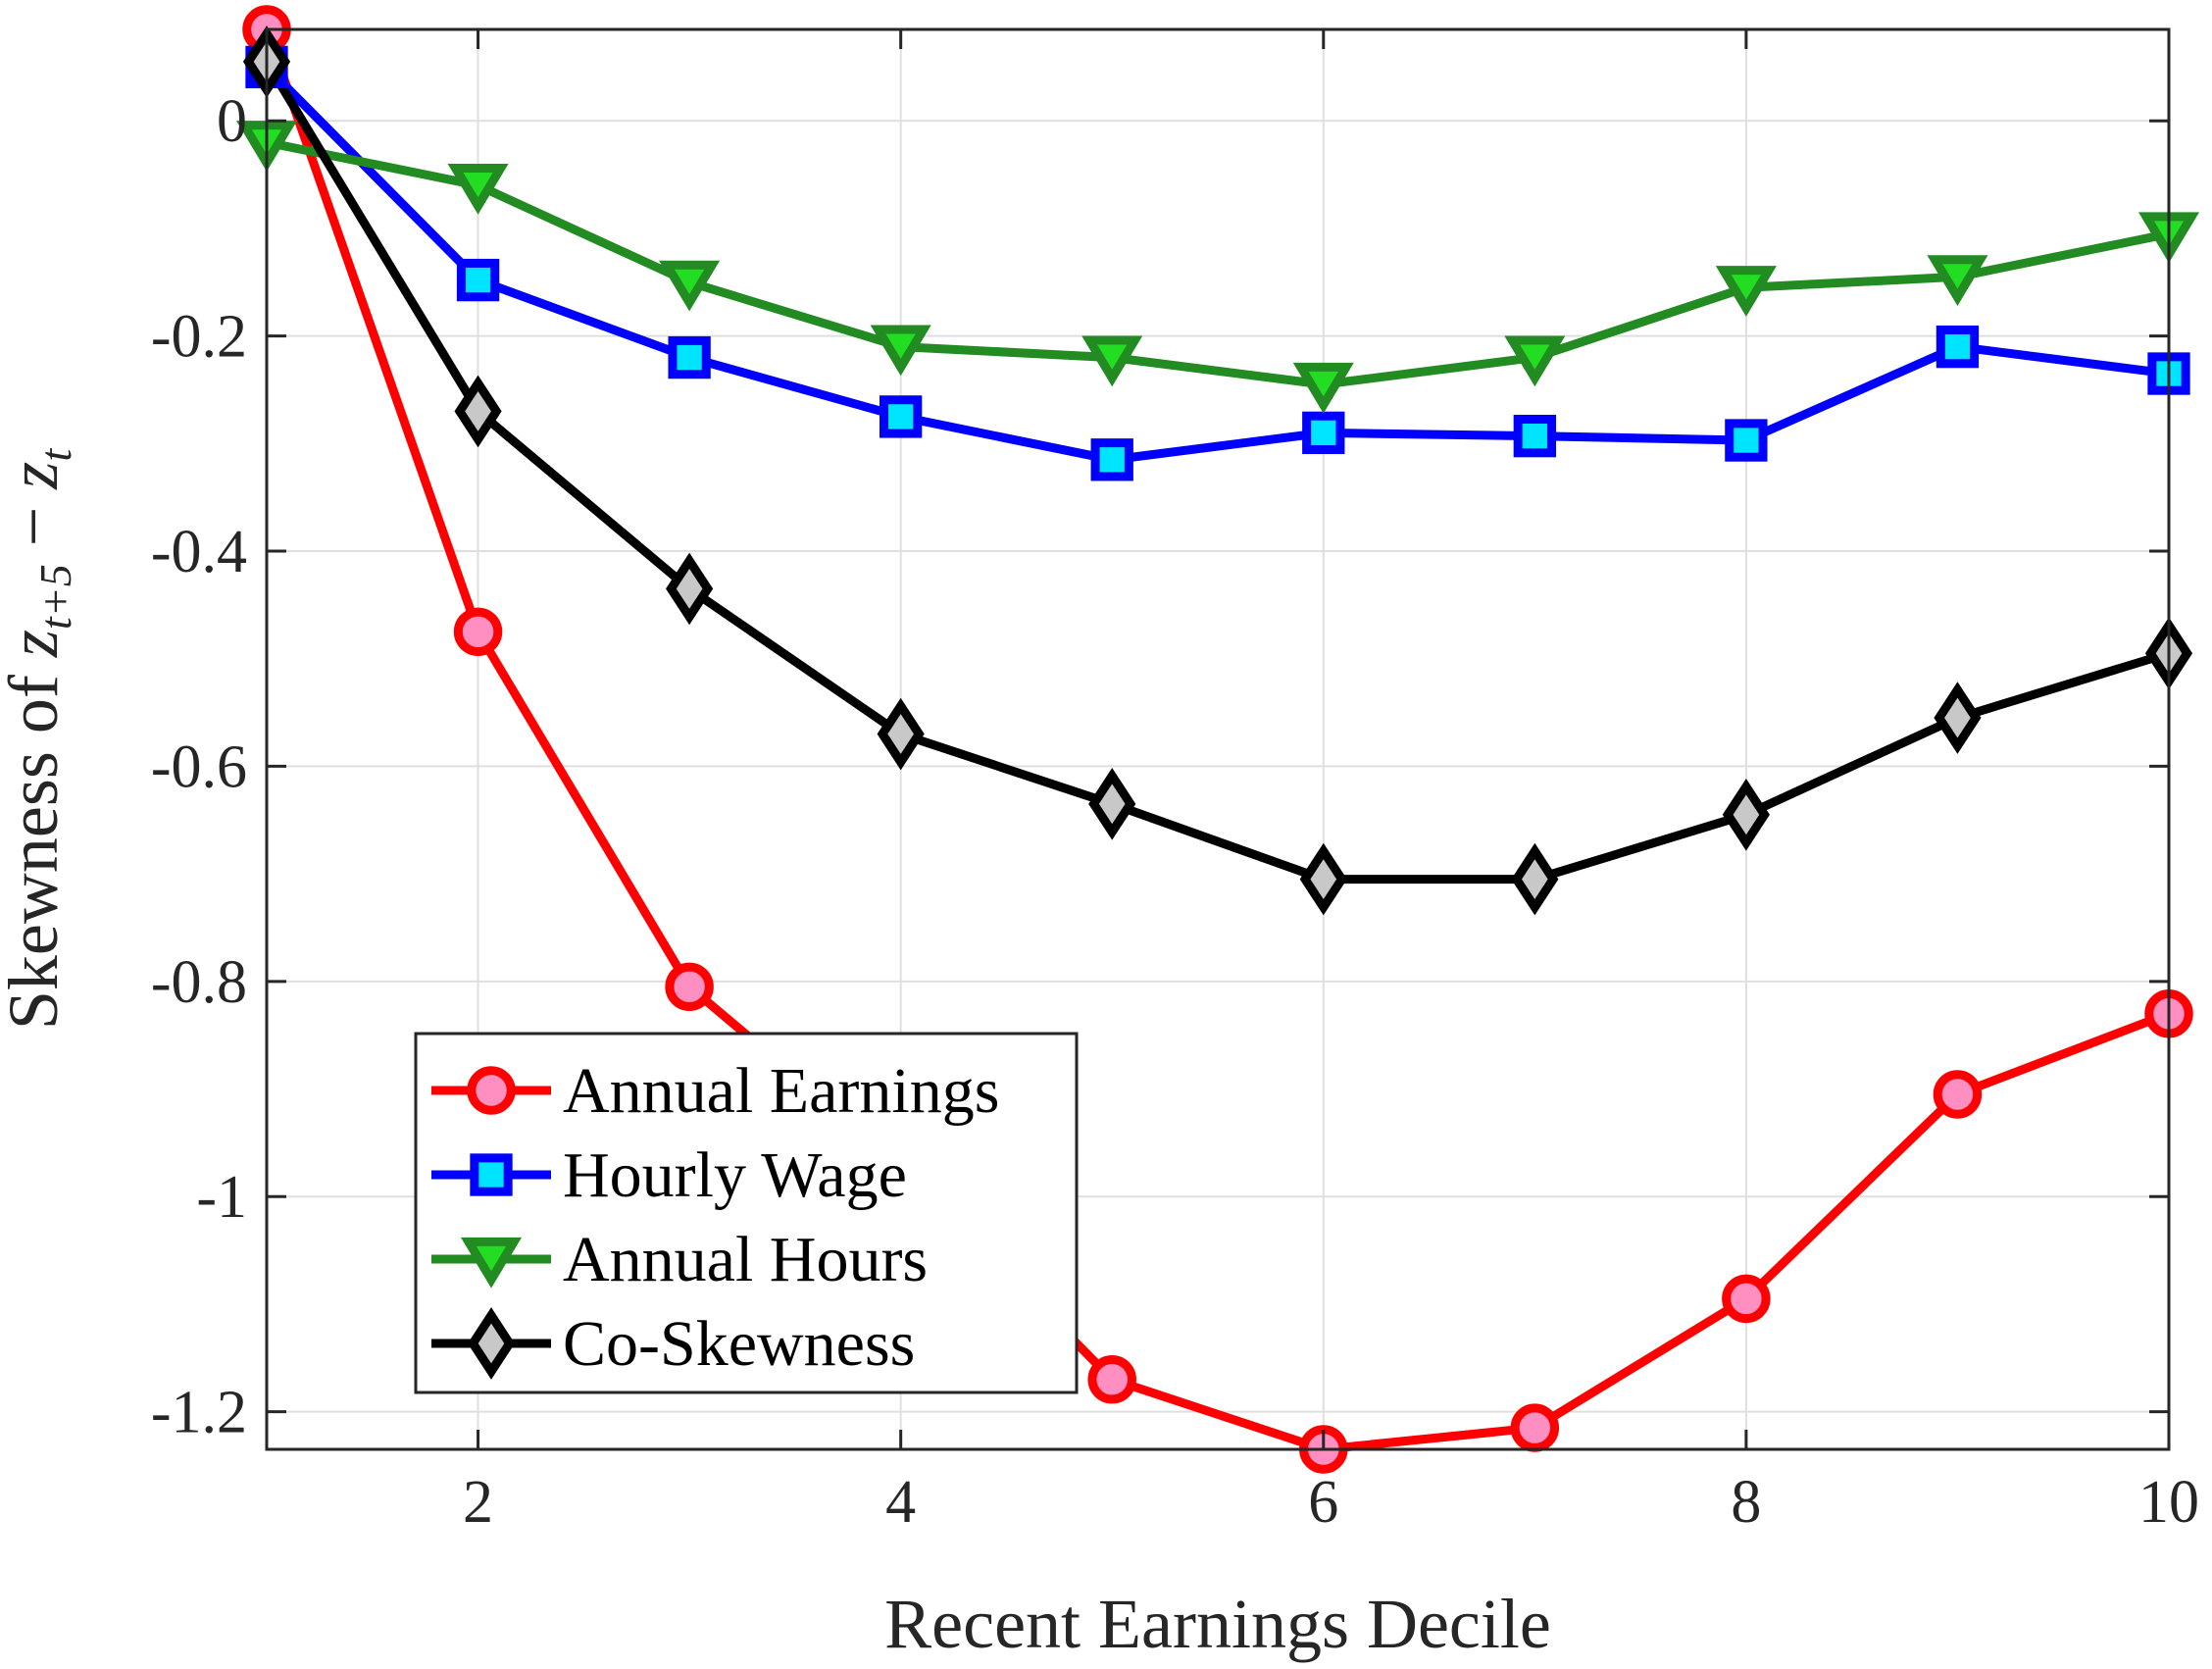 This screenshot has width=2212, height=1669. What do you see at coordinates (221, 1198) in the screenshot?
I see `y-tick-label: -1` at bounding box center [221, 1198].